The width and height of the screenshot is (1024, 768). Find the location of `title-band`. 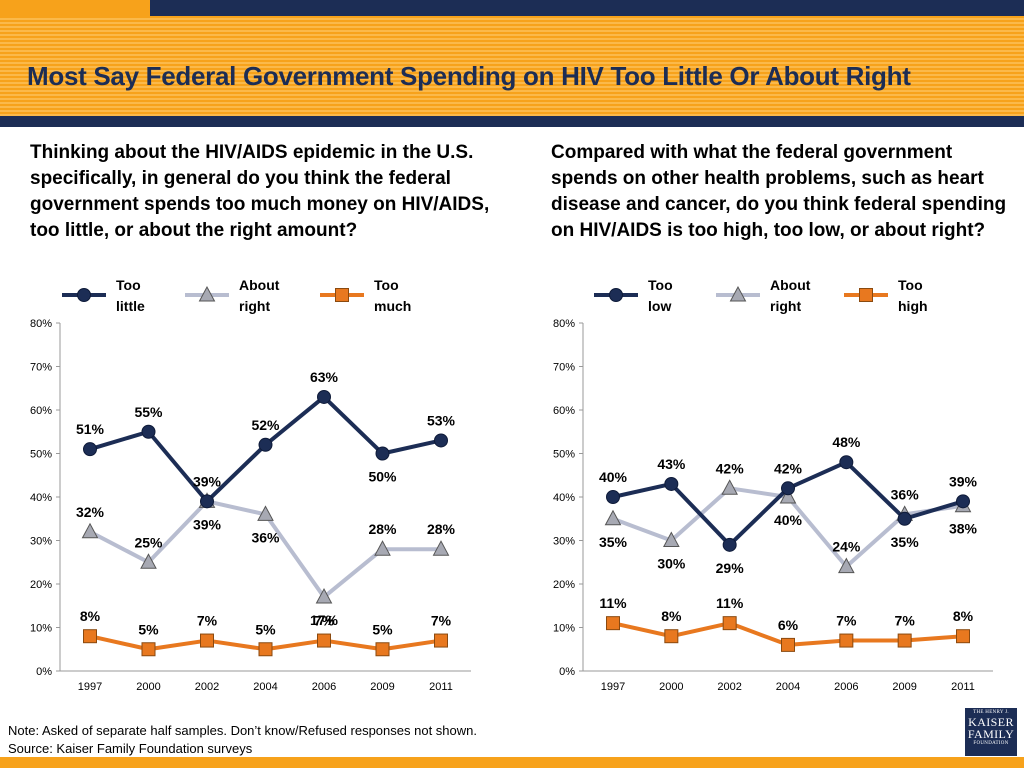

title-band is located at coordinates (512, 66).